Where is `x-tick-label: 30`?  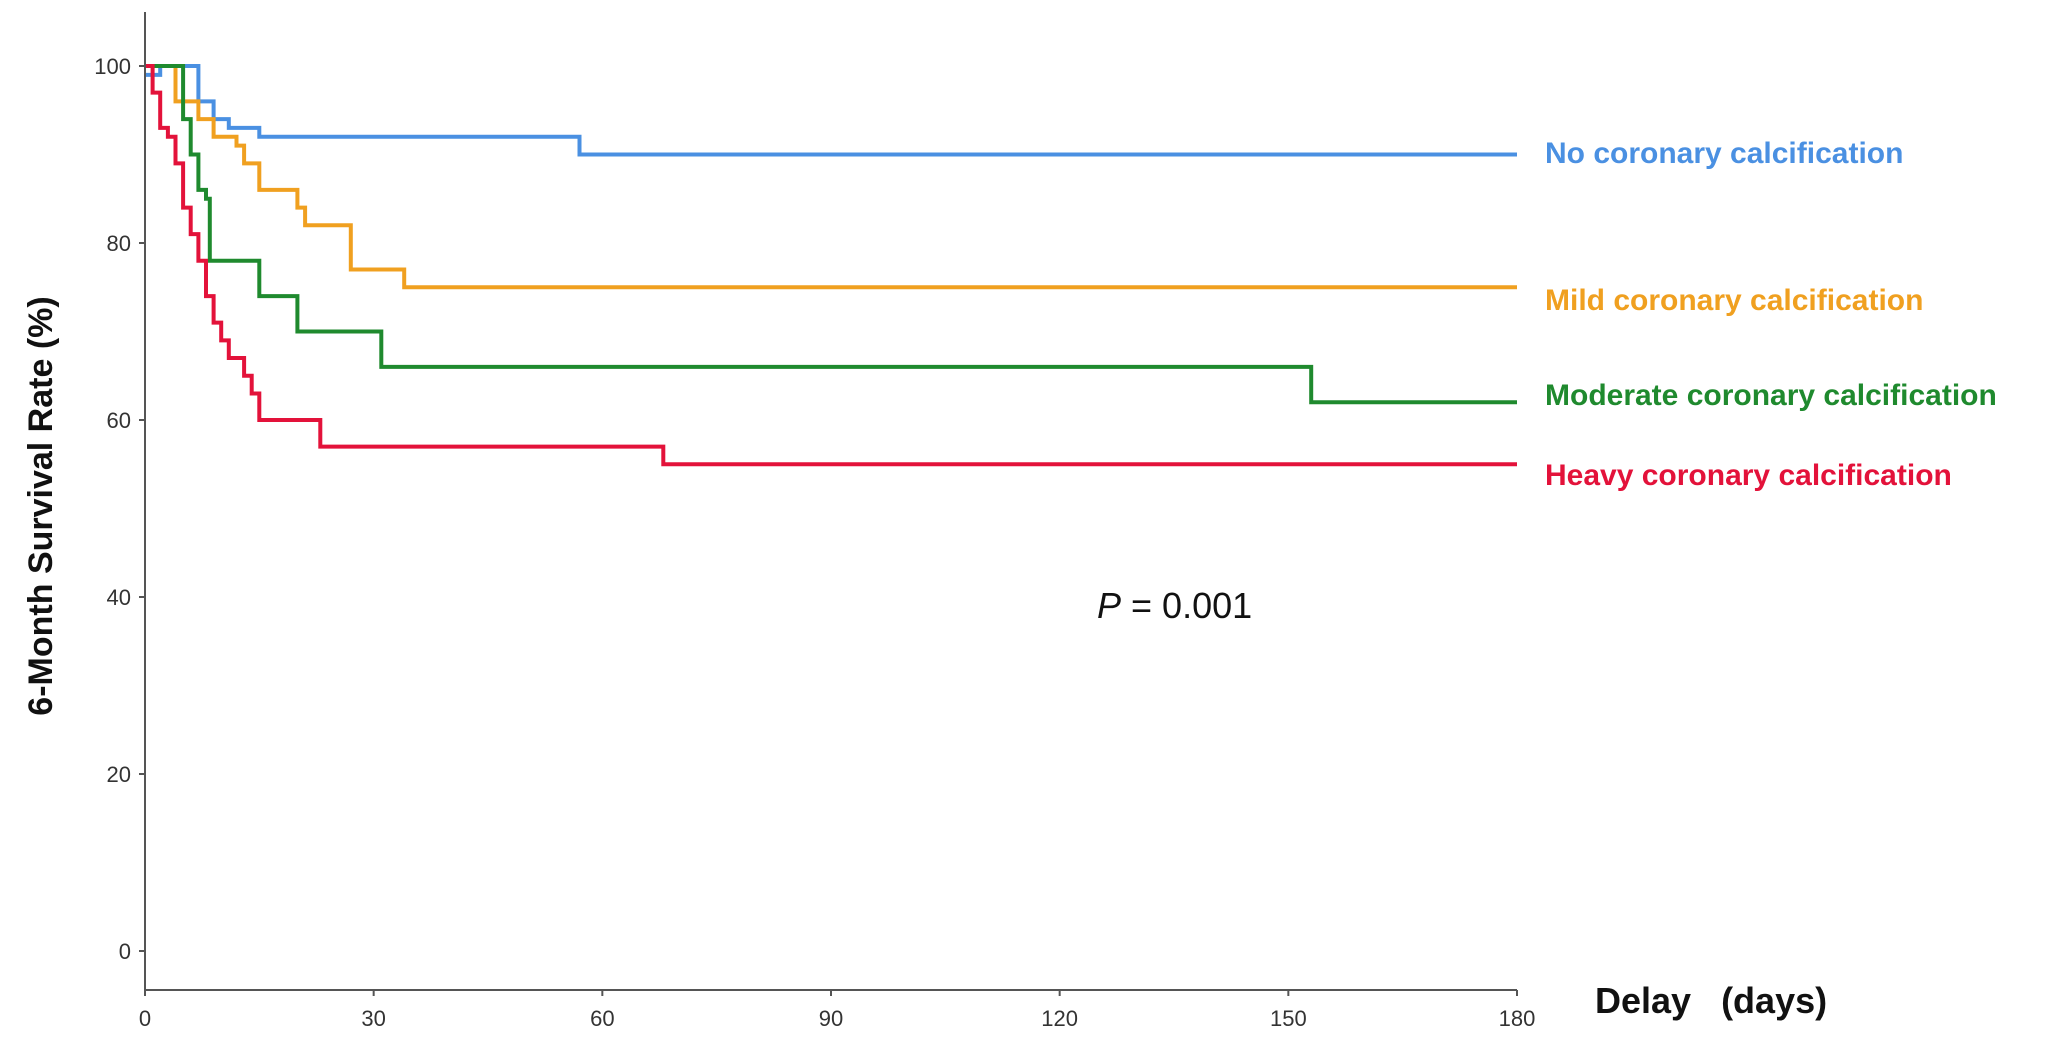 x-tick-label: 30 is located at coordinates (373, 1018).